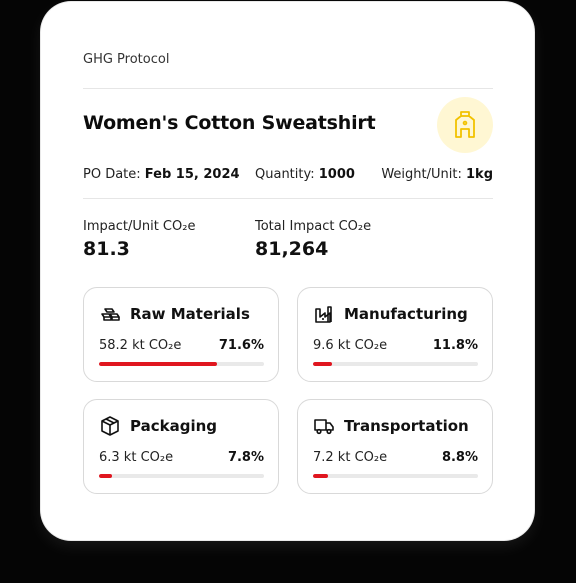 This screenshot has height=583, width=576. I want to click on quantity-label: Quantity:, so click(285, 174).